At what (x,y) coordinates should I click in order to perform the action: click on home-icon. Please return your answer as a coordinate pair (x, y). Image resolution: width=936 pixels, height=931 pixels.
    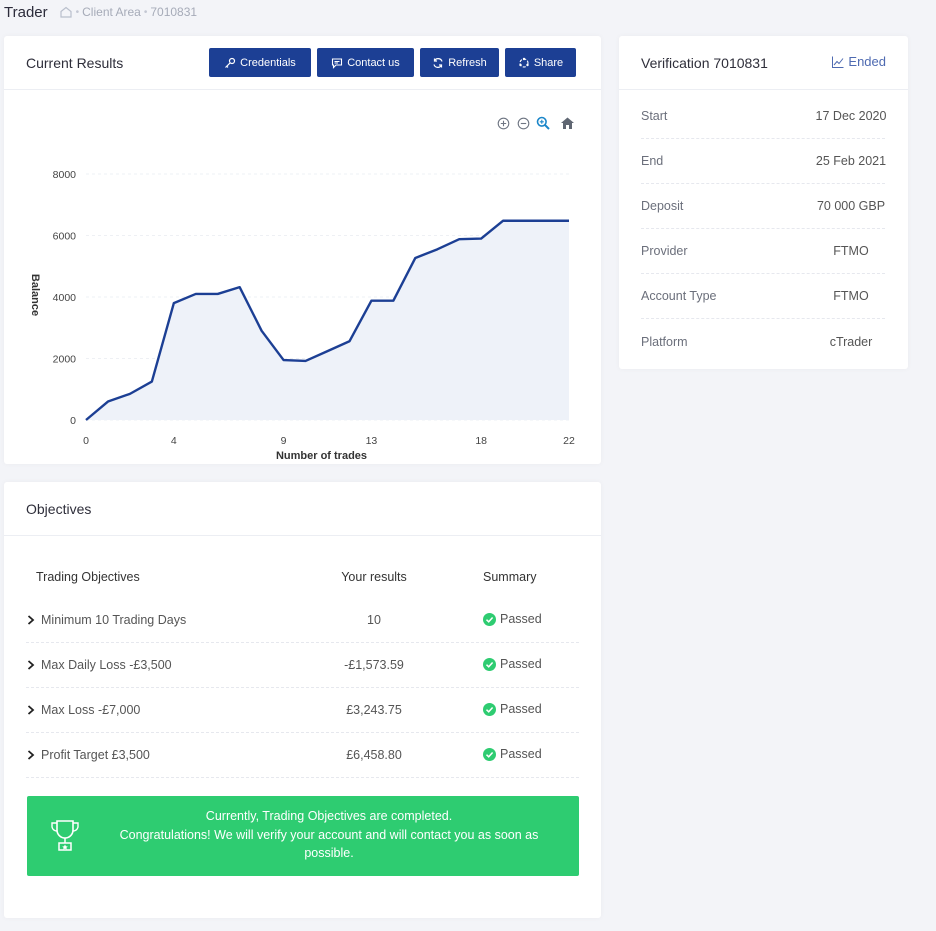
    Looking at the image, I should click on (66, 12).